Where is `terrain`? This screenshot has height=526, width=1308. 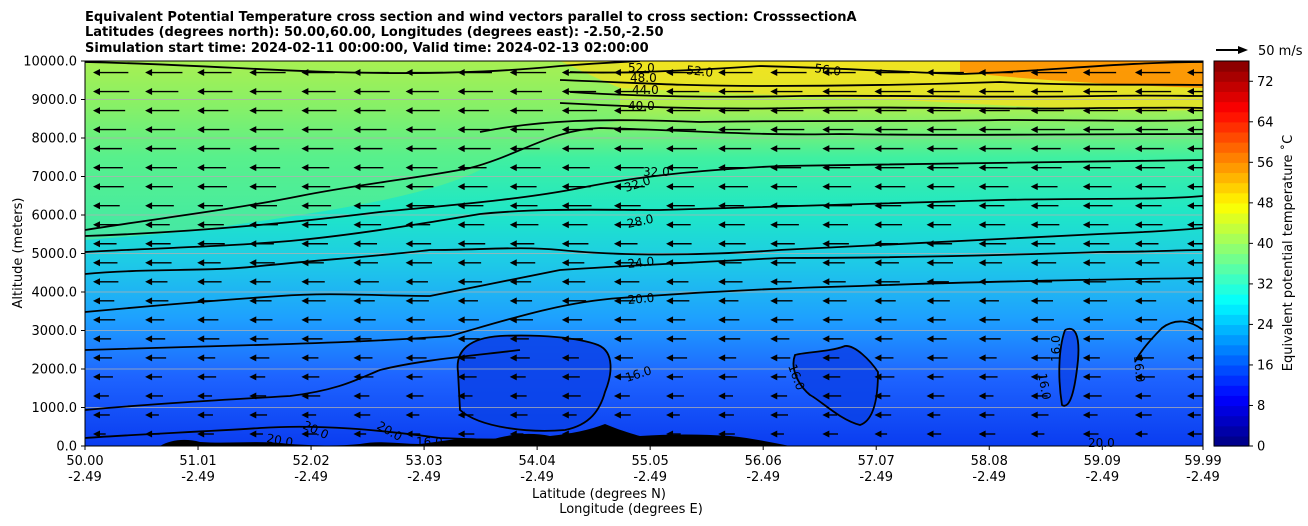 terrain is located at coordinates (644, 435).